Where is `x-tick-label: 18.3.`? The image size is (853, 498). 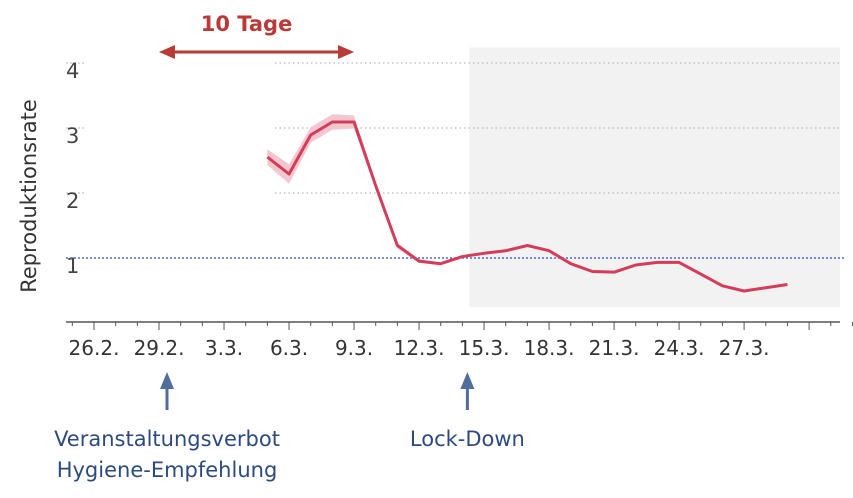
x-tick-label: 18.3. is located at coordinates (549, 348).